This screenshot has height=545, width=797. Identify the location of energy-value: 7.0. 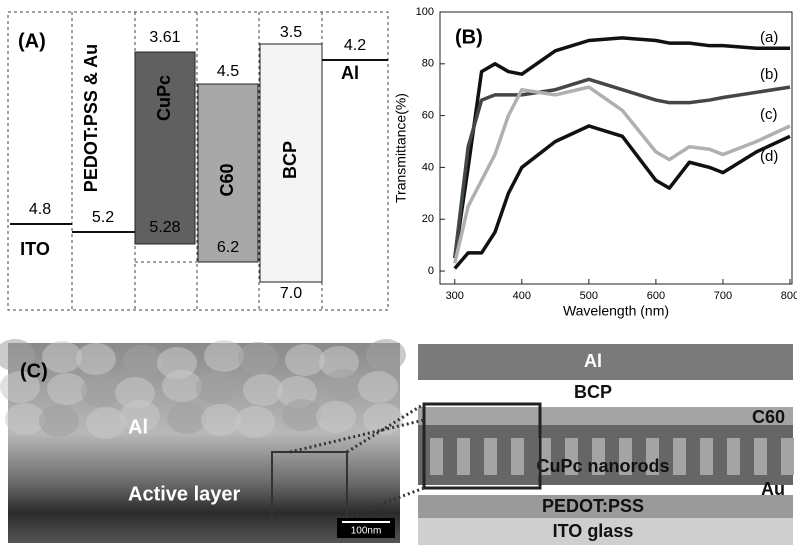
(291, 293).